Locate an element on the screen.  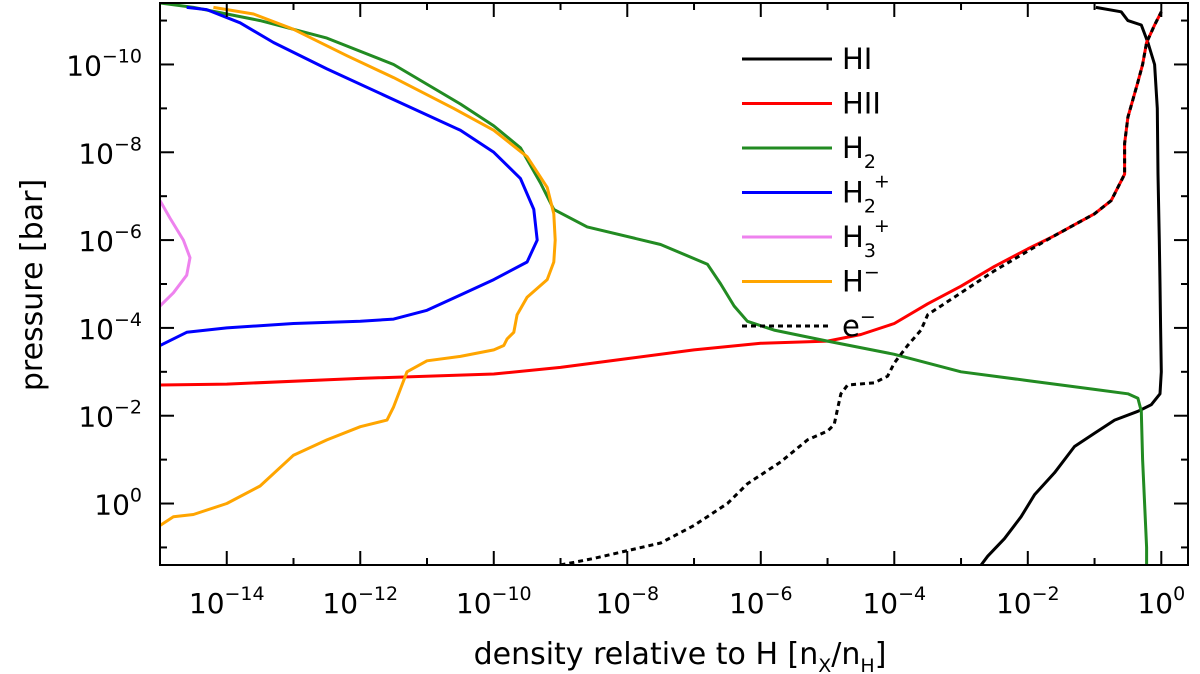
x-tick-label: 10⁰ is located at coordinates (1161, 601).